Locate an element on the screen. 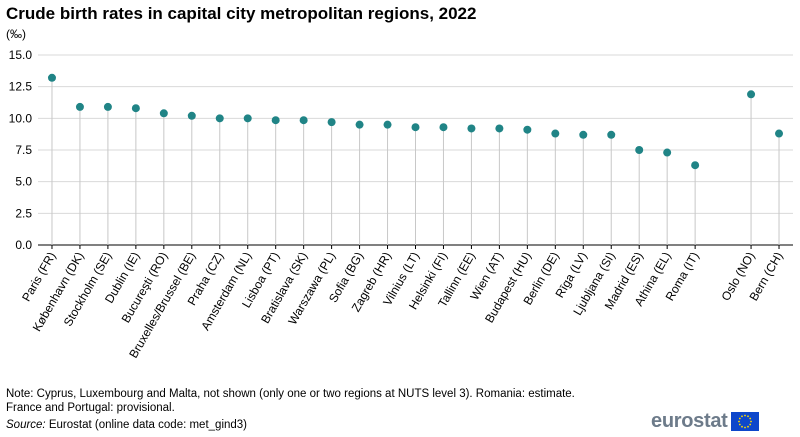 The image size is (800, 437). y-tick-label: 12.5 is located at coordinates (21, 87).